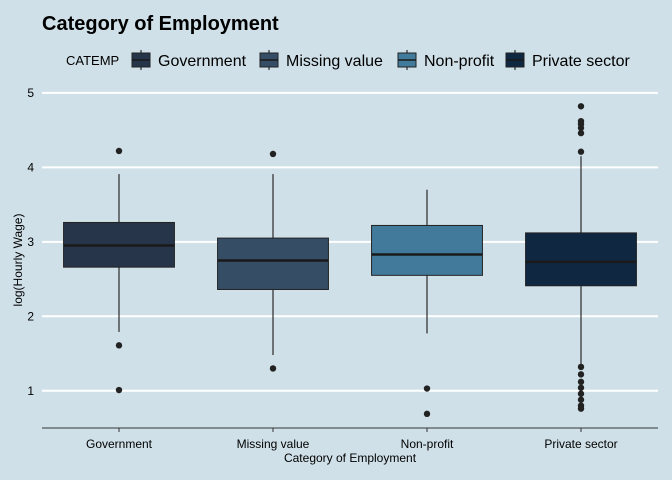 This screenshot has width=672, height=480. I want to click on box-non-profit, so click(427, 303).